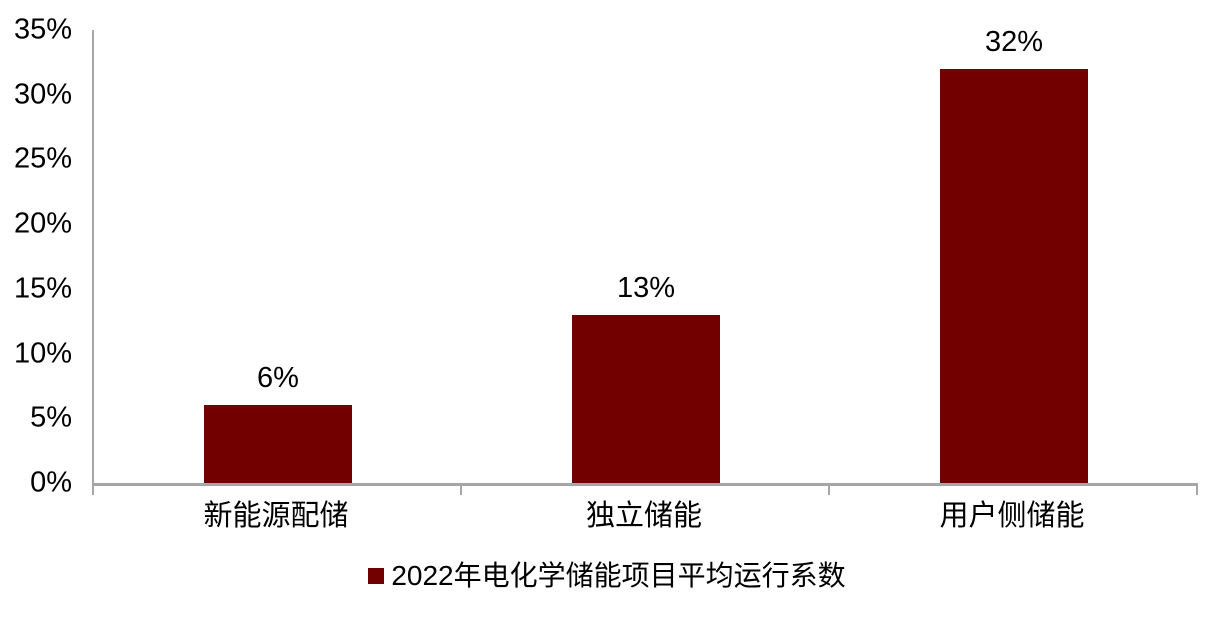 This screenshot has height=621, width=1214. What do you see at coordinates (618, 575) in the screenshot?
I see `legend-label: 2022年电化学储能项目平均运行系数` at bounding box center [618, 575].